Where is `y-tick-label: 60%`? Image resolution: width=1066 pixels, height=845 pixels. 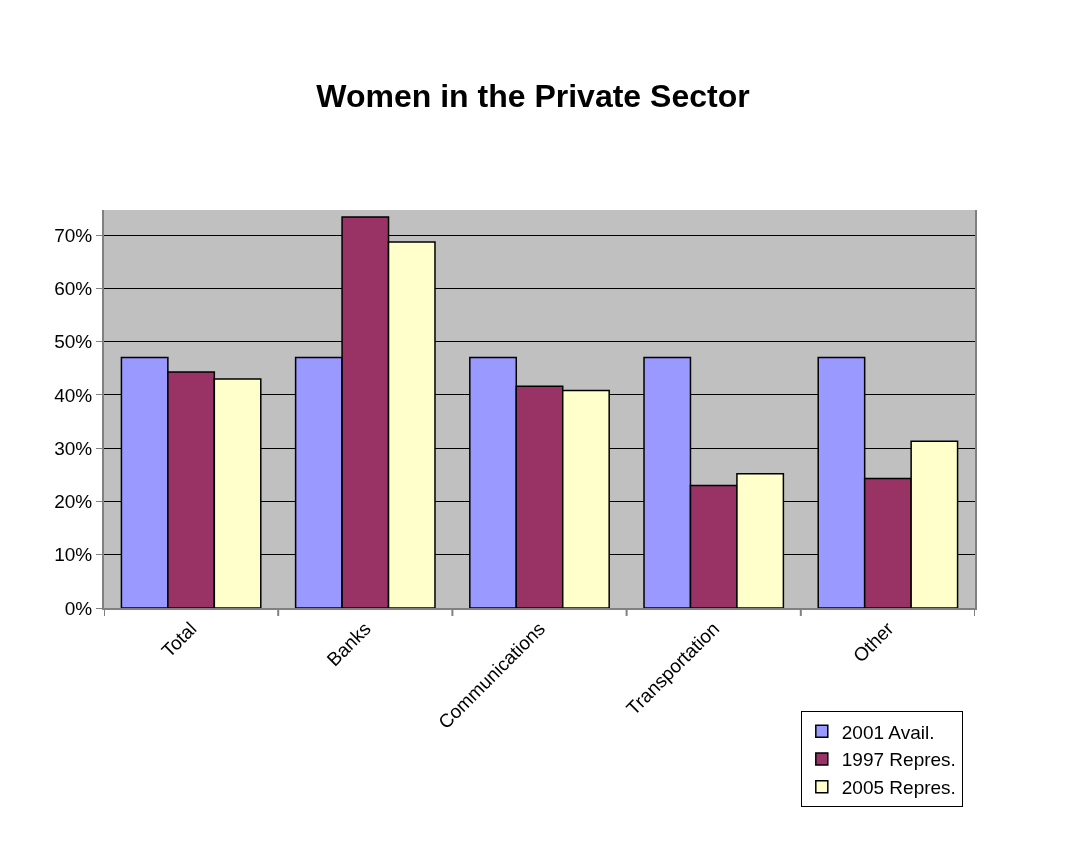
y-tick-label: 60% is located at coordinates (73, 288).